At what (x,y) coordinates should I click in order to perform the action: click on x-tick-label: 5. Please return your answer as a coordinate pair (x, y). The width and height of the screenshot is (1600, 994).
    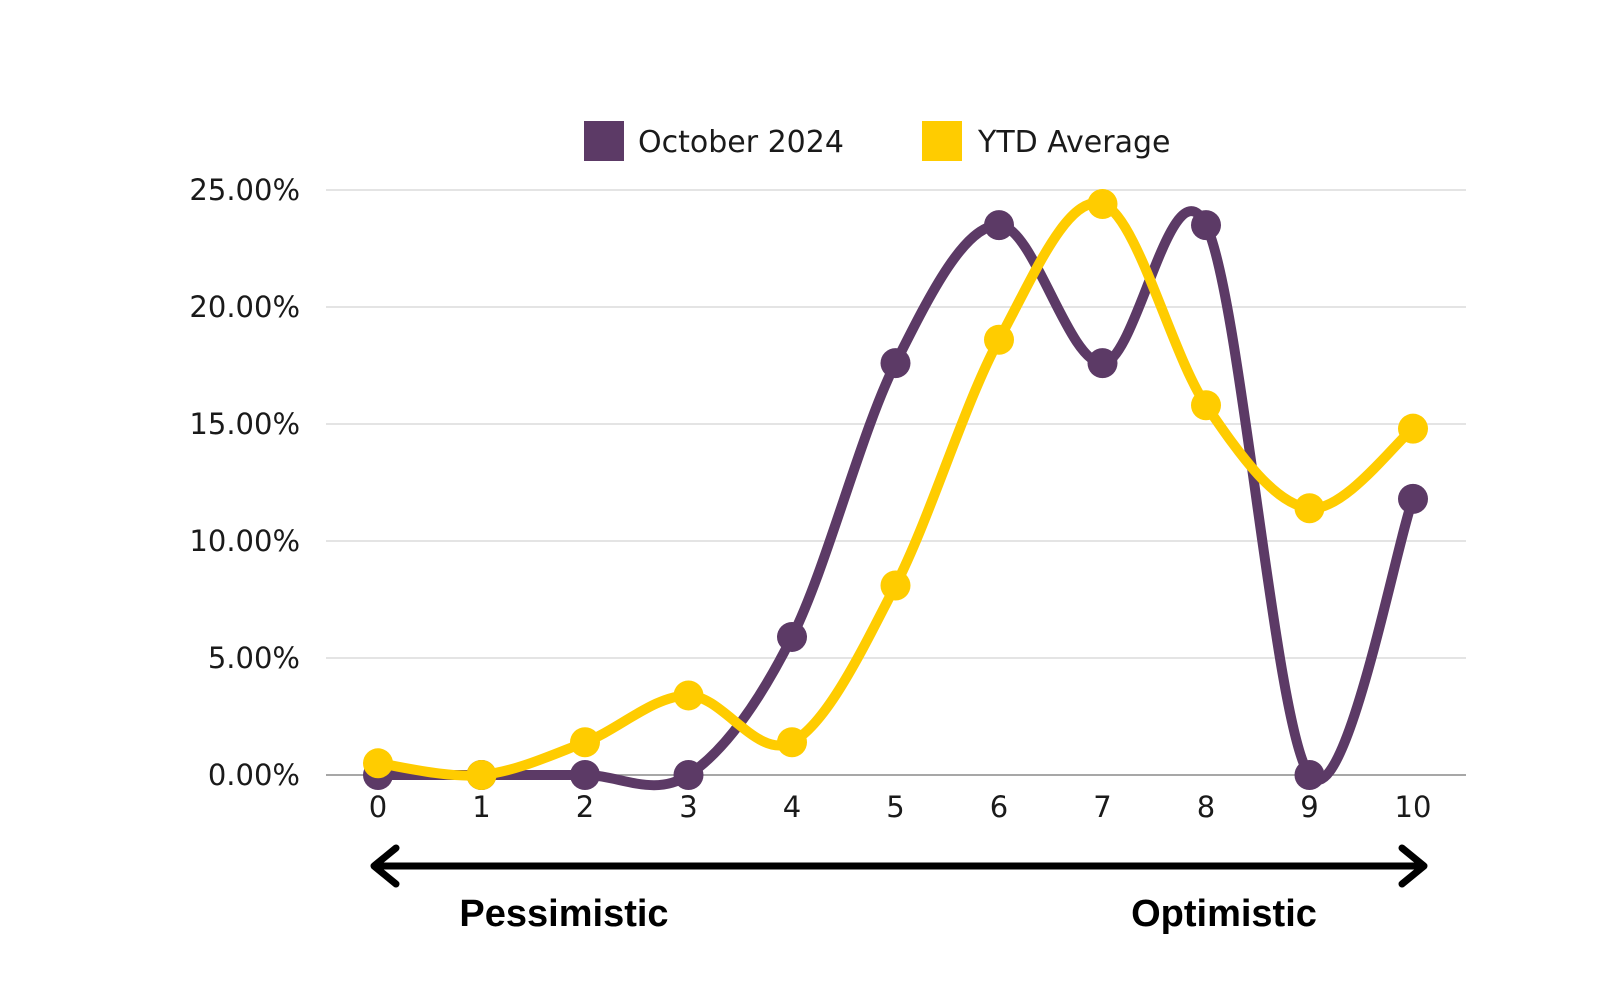
    Looking at the image, I should click on (895, 807).